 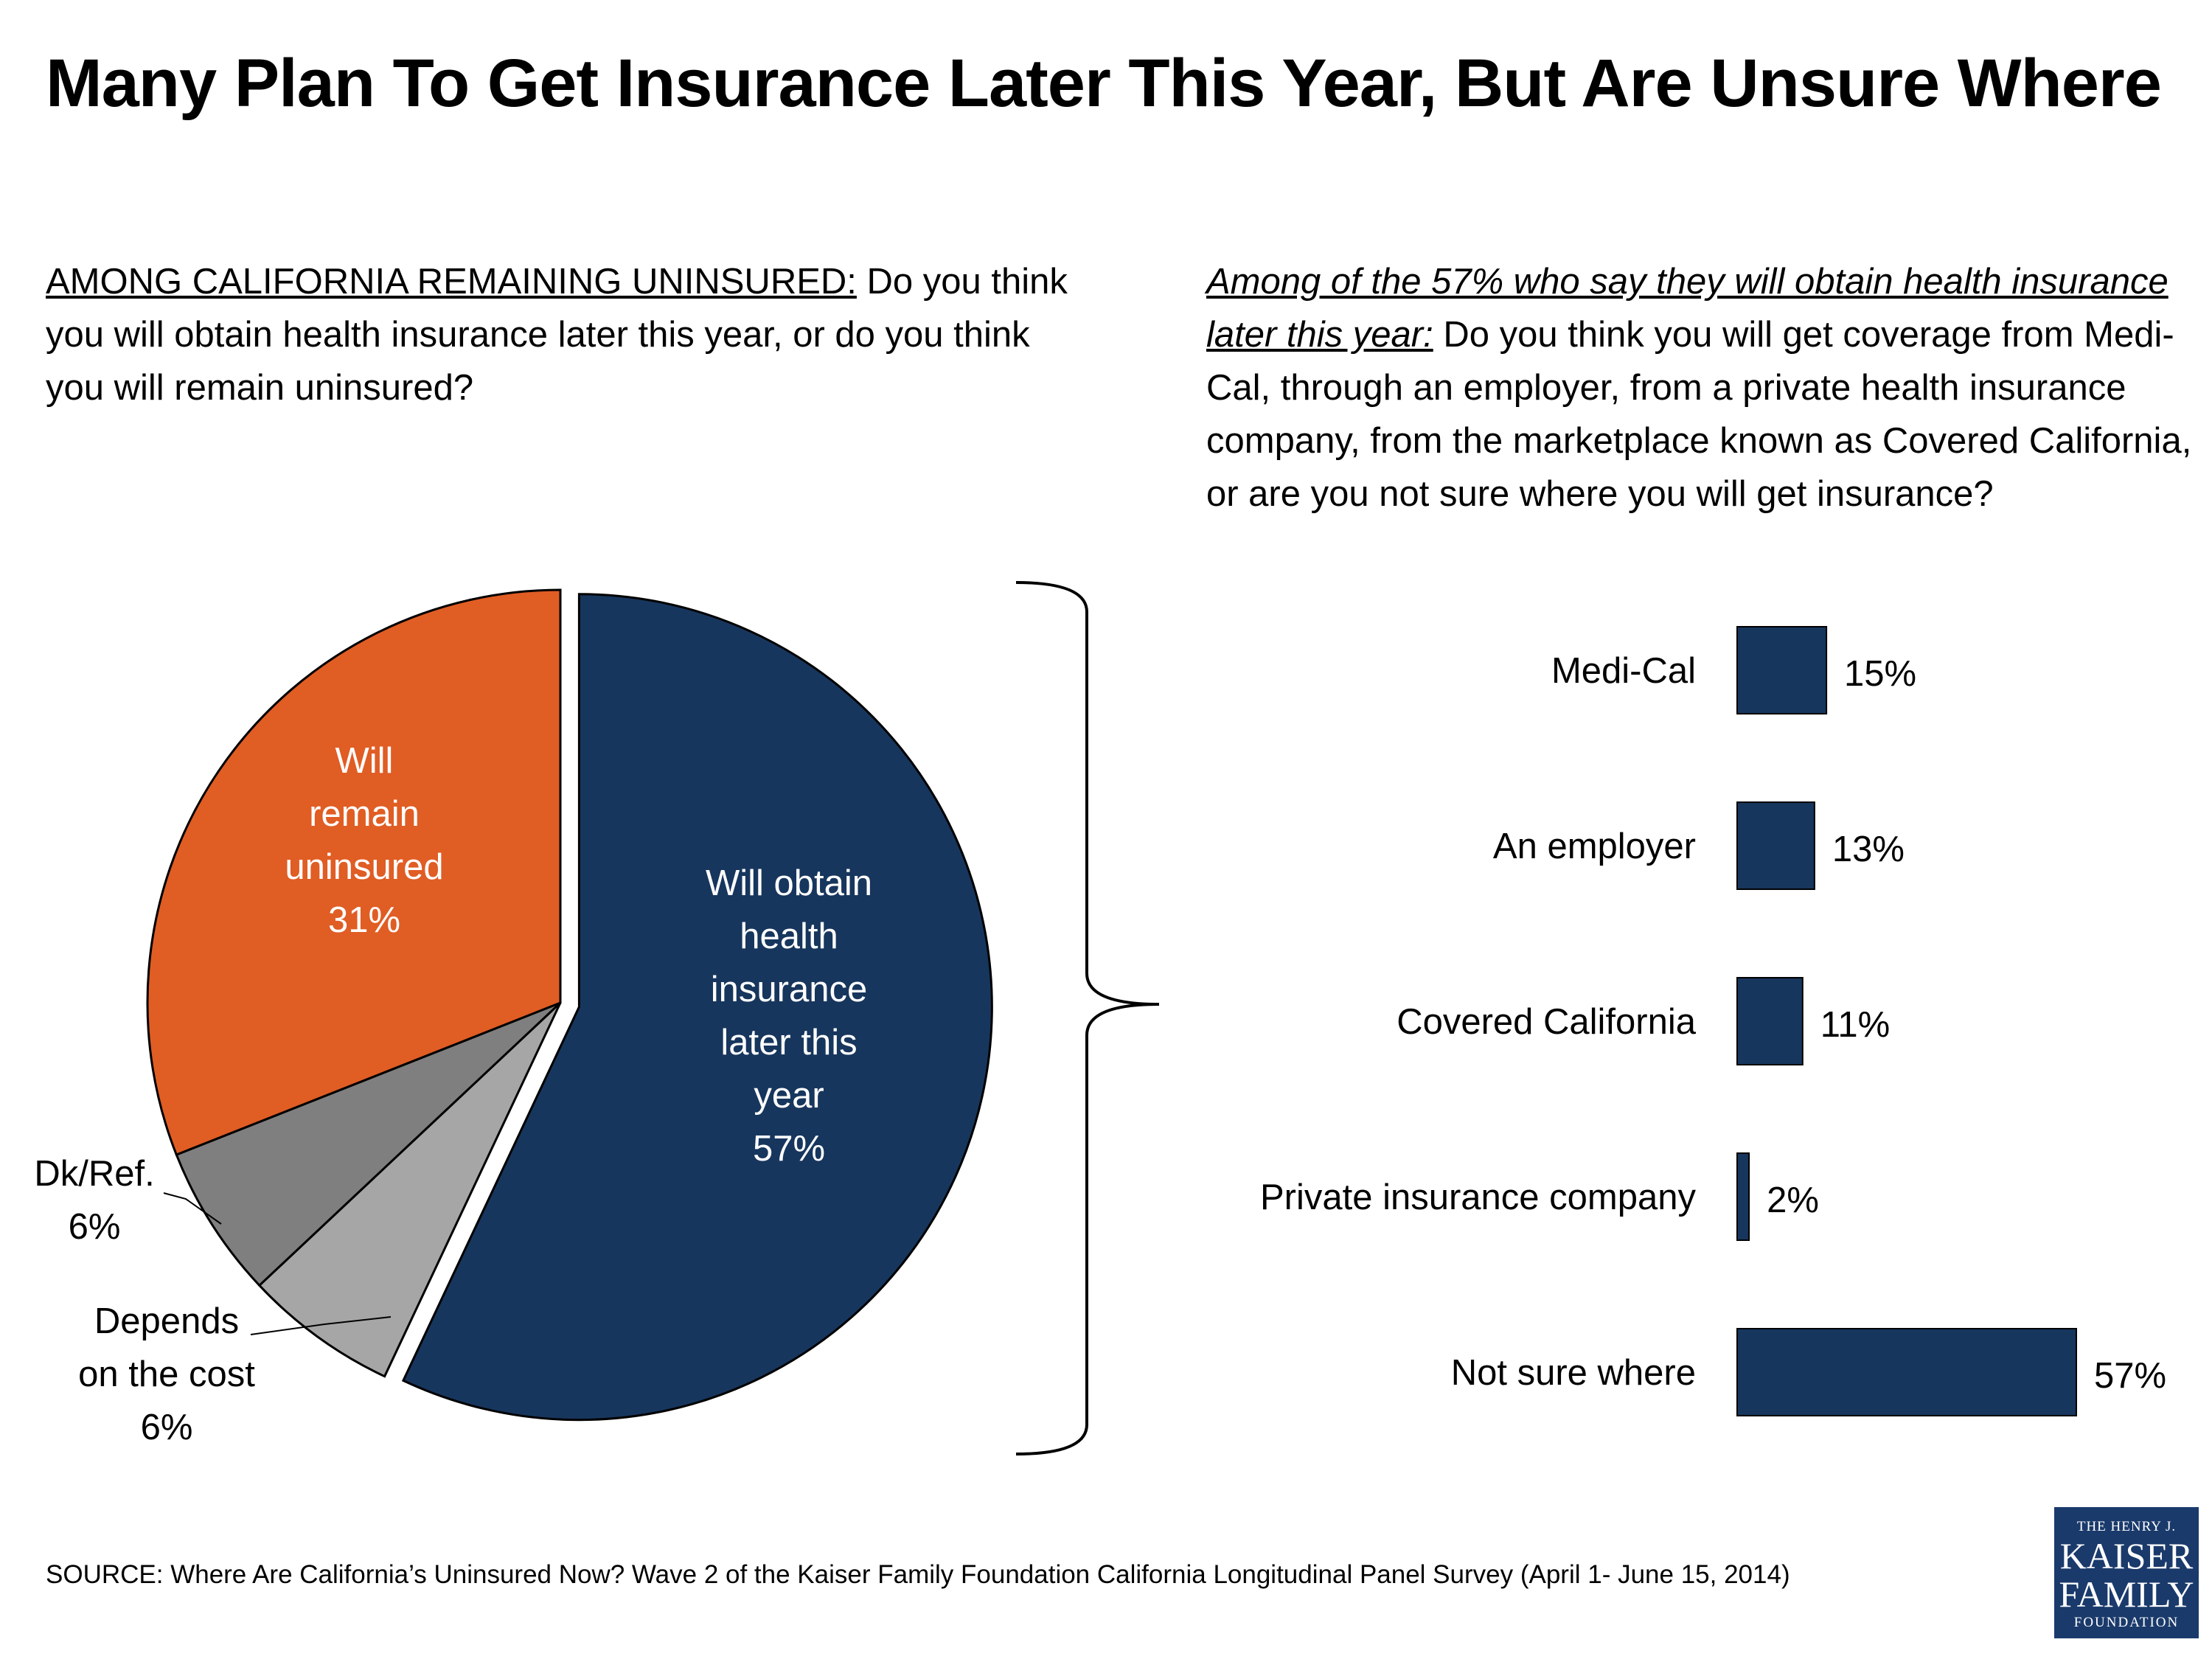 I want to click on pie-slice-remain-label: Will remain uninsured 31%, so click(x=364, y=840).